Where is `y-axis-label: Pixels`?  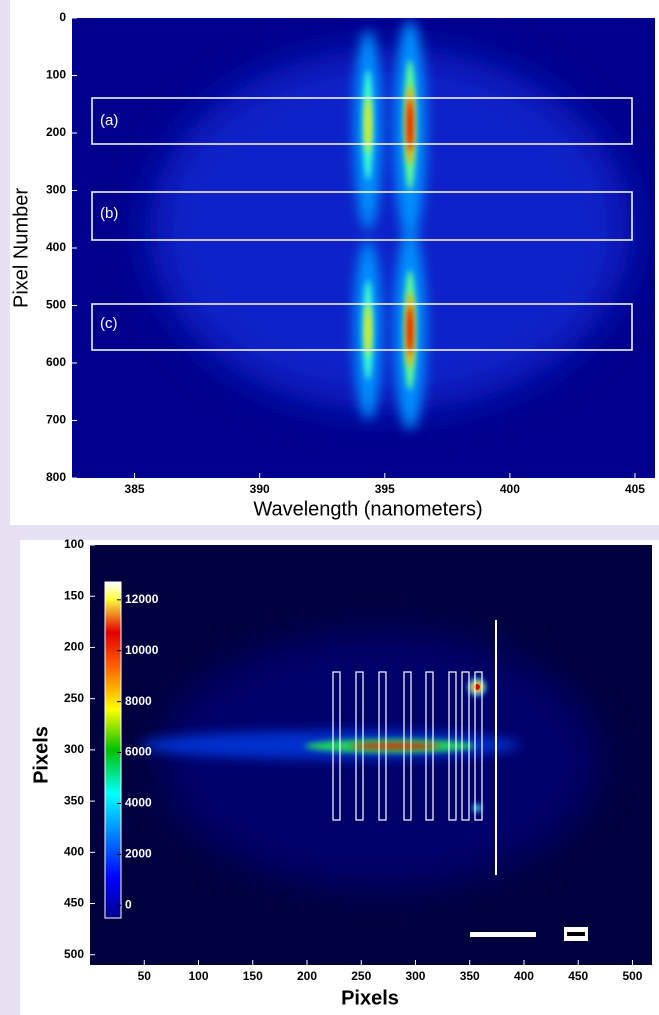
y-axis-label: Pixels is located at coordinates (41, 755).